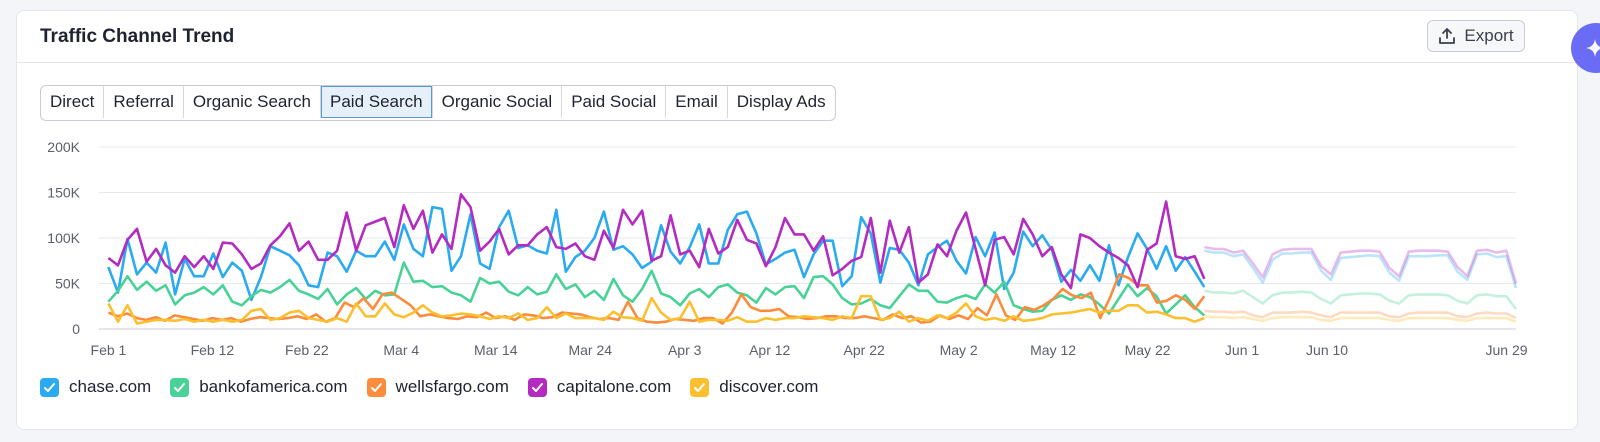 This screenshot has width=1600, height=442. I want to click on legend-item: chase.com, so click(95, 387).